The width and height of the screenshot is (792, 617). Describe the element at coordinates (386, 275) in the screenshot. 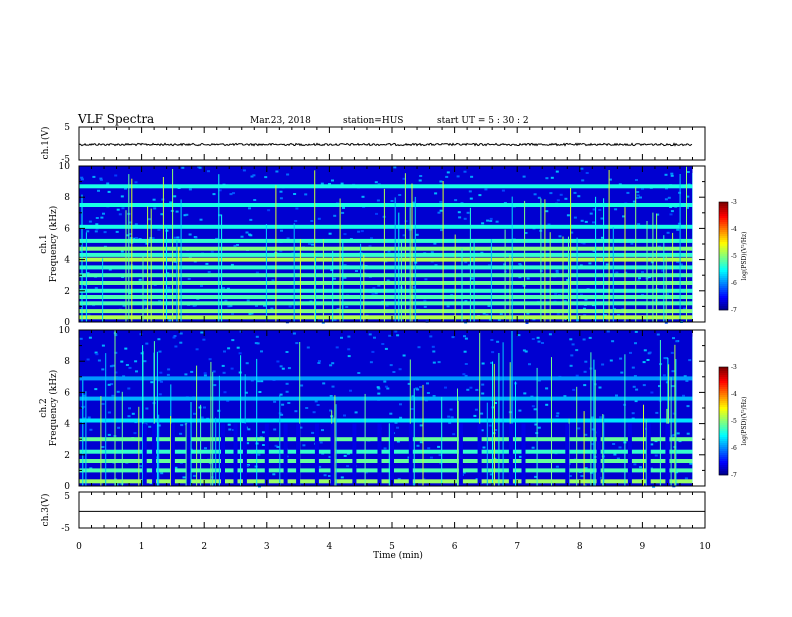

I see `band-3khz` at that location.